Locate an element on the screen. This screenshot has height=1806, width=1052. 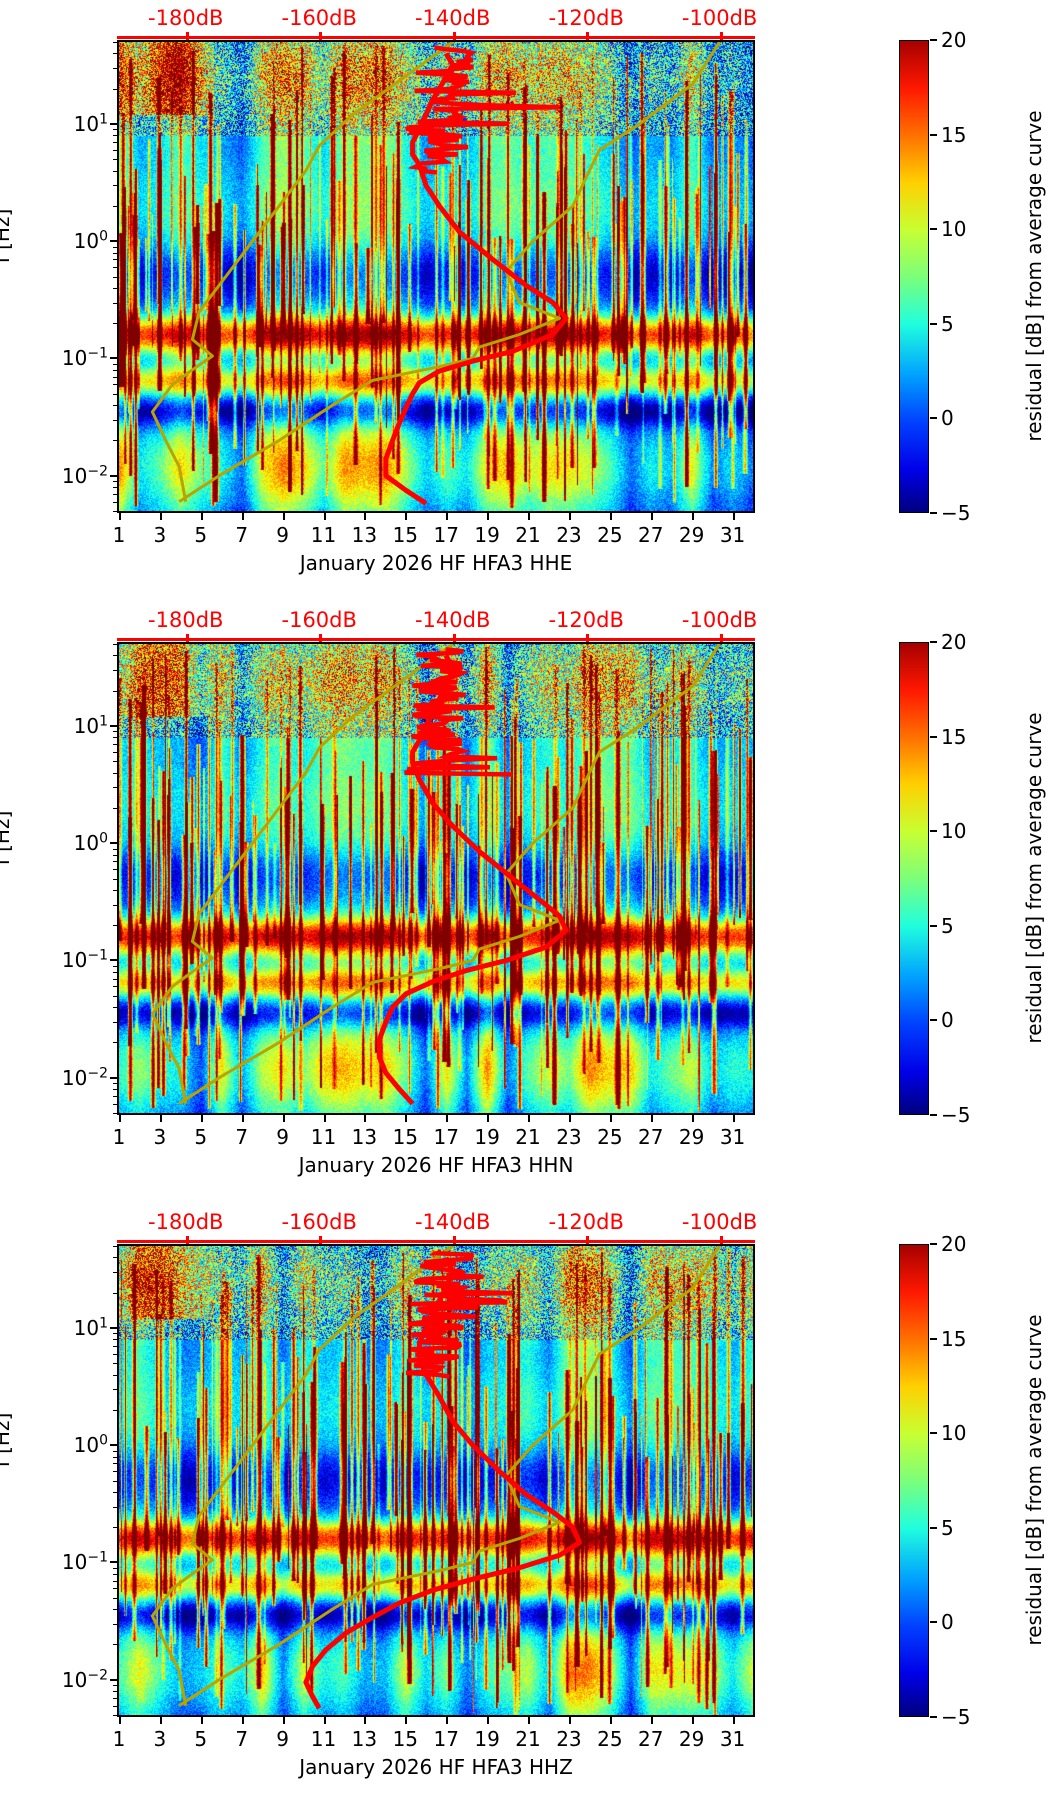
top-axis-label: -160dB is located at coordinates (319, 620).